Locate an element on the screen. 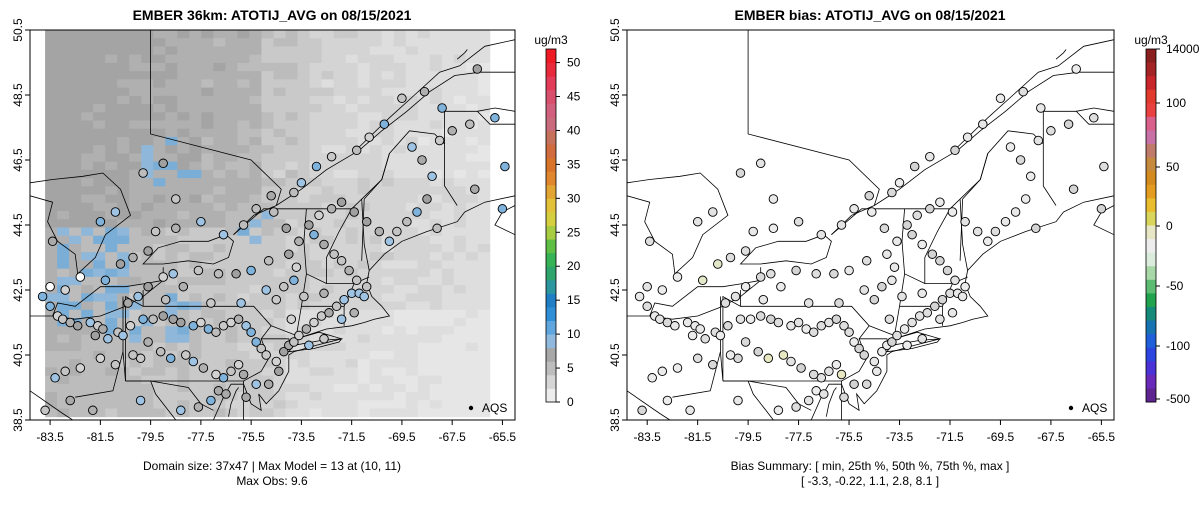  bias-ytick-label: 44.5 is located at coordinates (615, 225).